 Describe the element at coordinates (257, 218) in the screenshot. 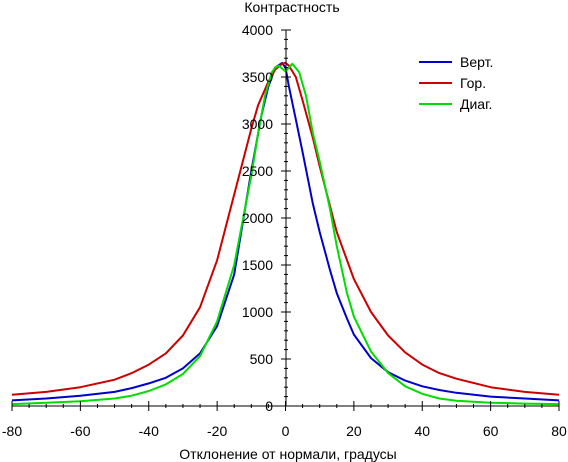

I see `y-tick-label: 2000` at that location.